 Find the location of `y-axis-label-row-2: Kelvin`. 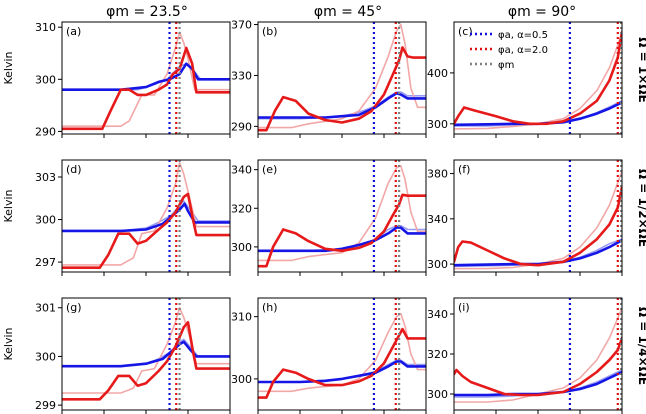

y-axis-label-row-2: Kelvin is located at coordinates (8, 205).